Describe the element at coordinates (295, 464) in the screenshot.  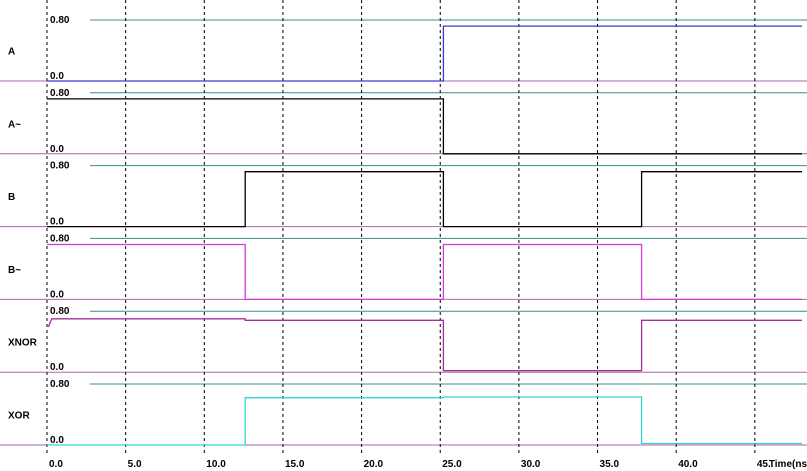
I see `x-tick-label: 15.0` at that location.